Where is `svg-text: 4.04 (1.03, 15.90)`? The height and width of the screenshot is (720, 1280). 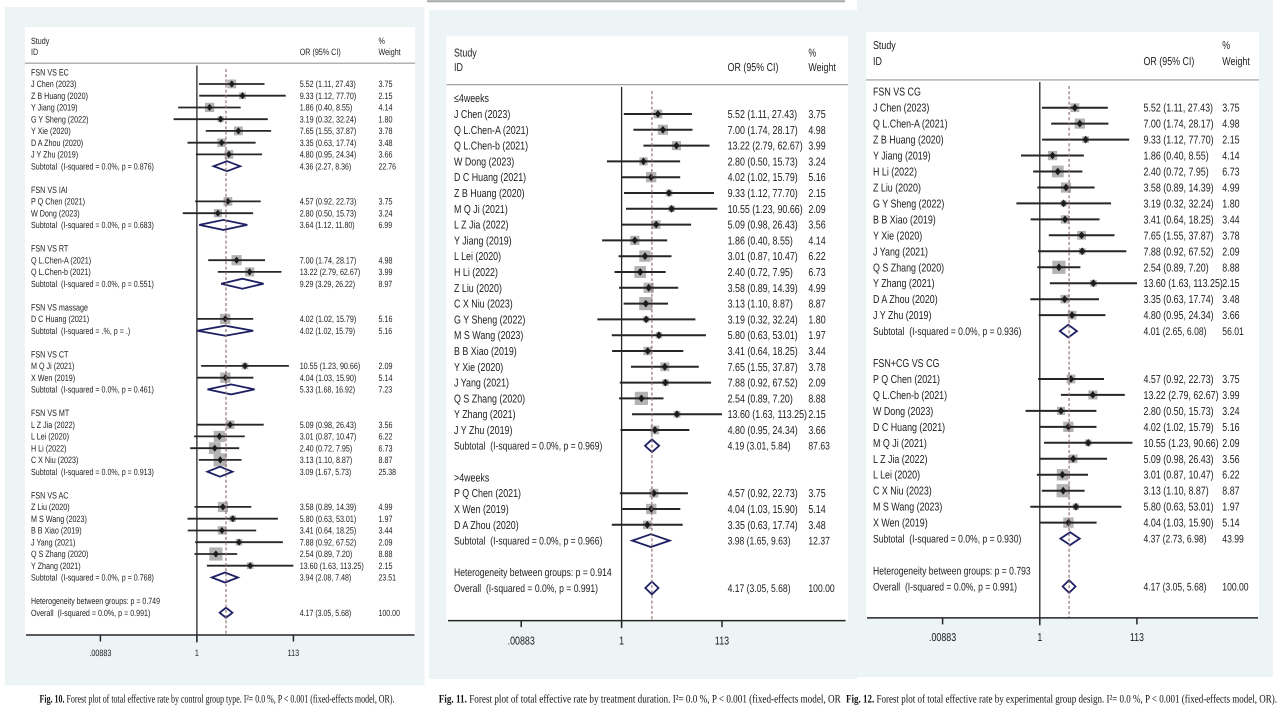
svg-text: 4.04 (1.03, 15.90) is located at coordinates (328, 378).